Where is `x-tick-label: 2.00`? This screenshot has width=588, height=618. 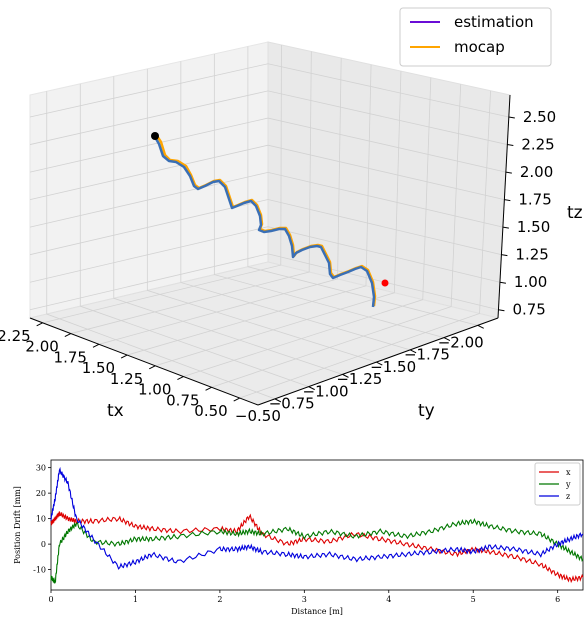 x-tick-label: 2.00 is located at coordinates (41, 347).